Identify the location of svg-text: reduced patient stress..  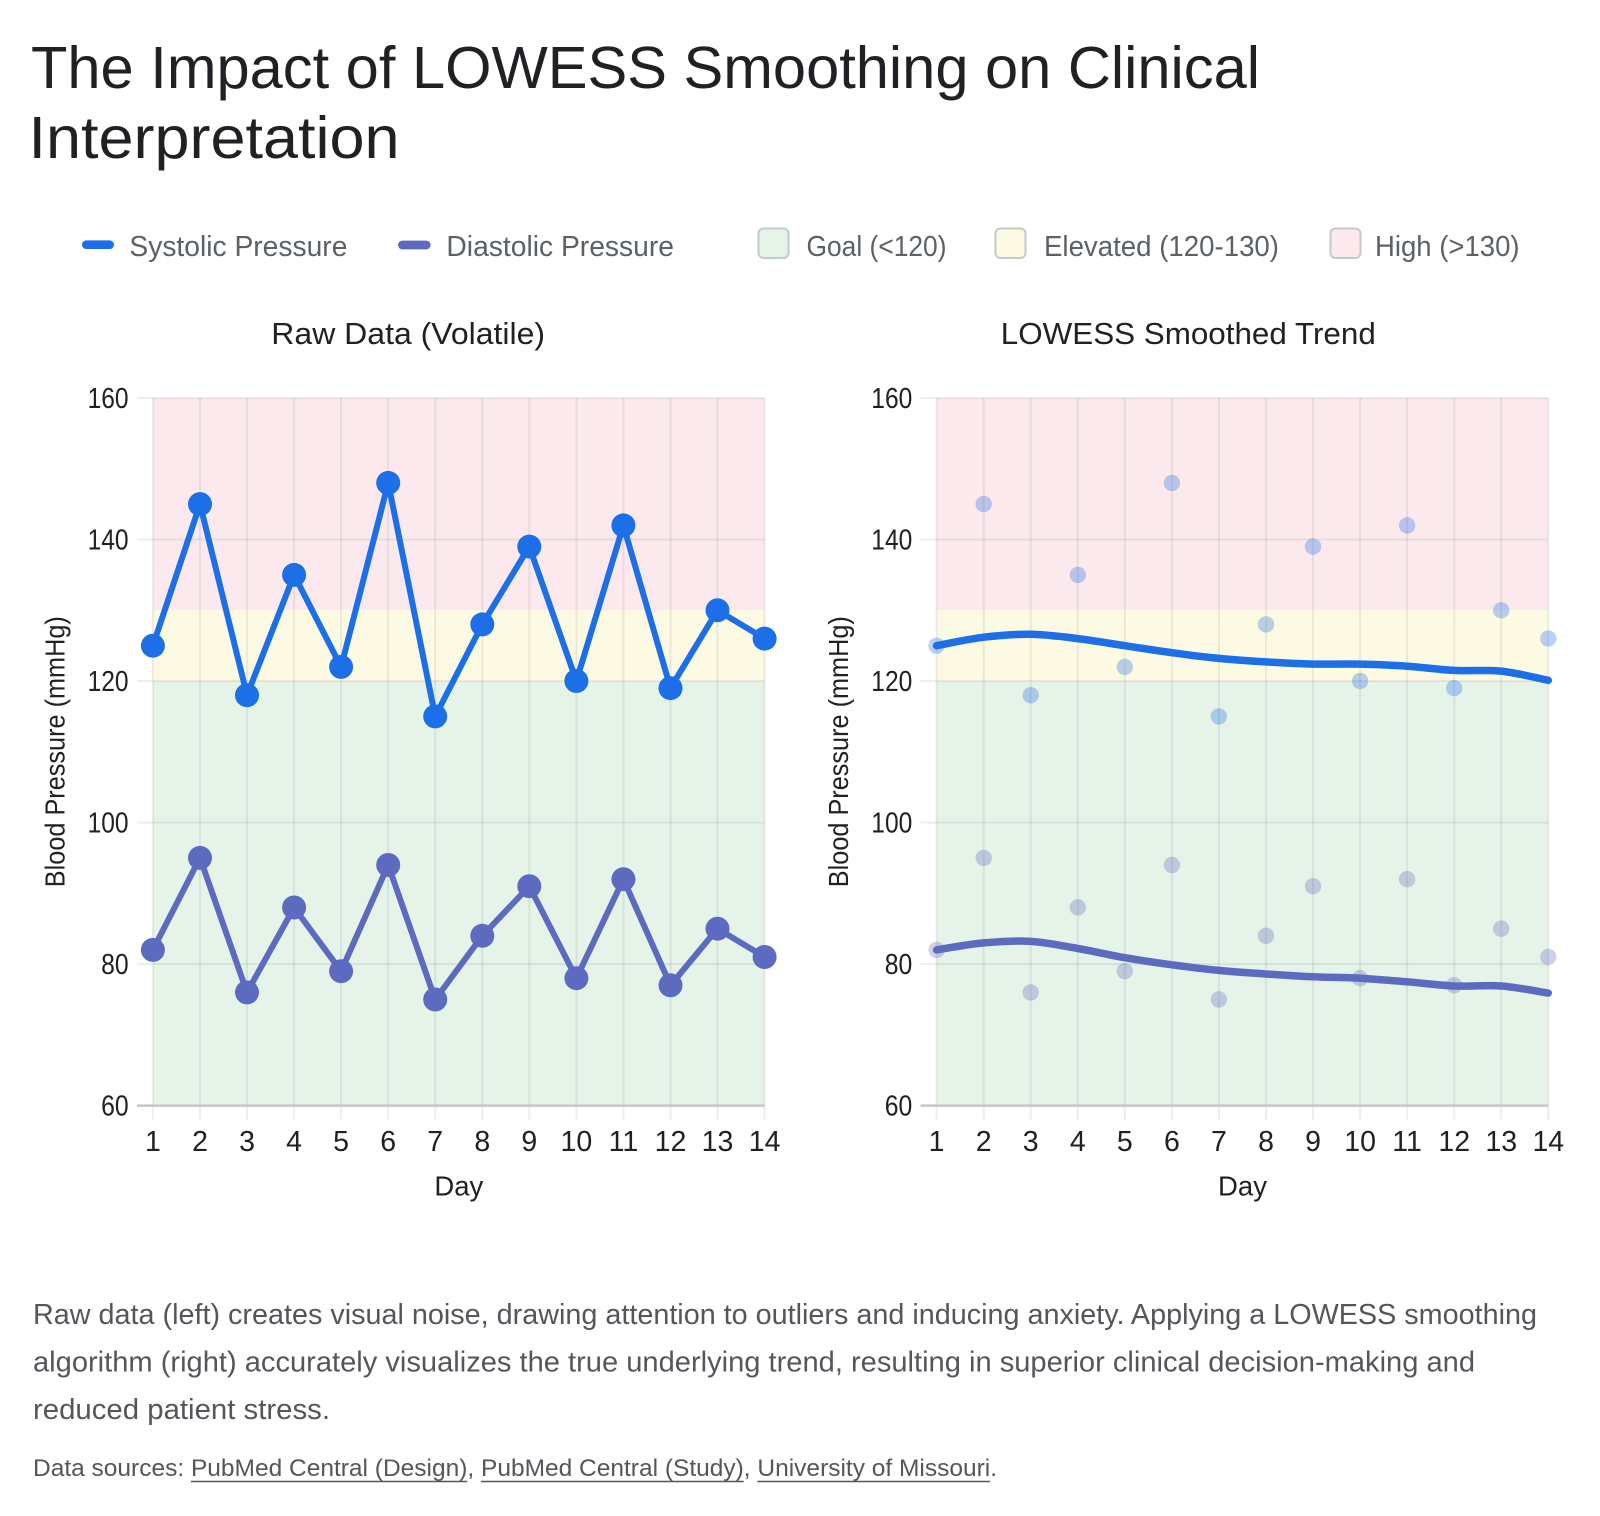
(181, 1410).